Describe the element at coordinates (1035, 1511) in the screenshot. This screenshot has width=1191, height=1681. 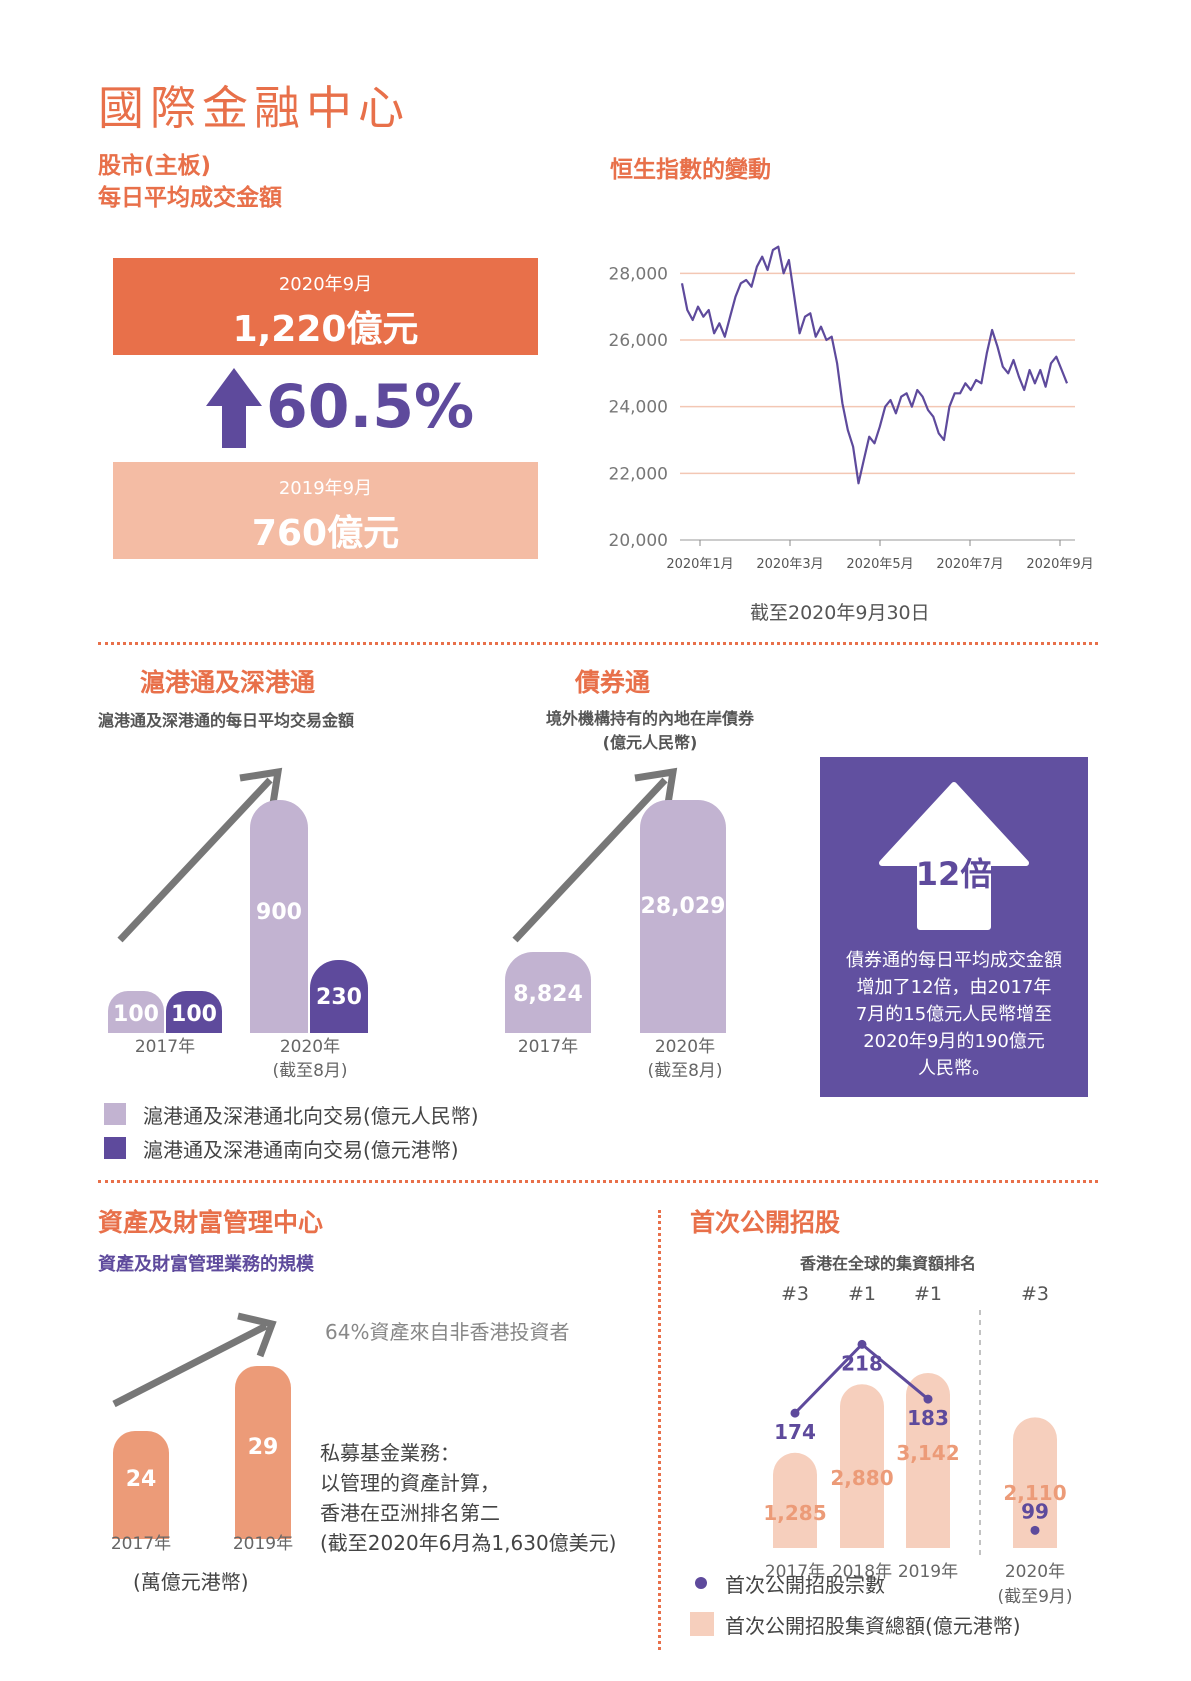
I see `ipo-count-label: 99` at that location.